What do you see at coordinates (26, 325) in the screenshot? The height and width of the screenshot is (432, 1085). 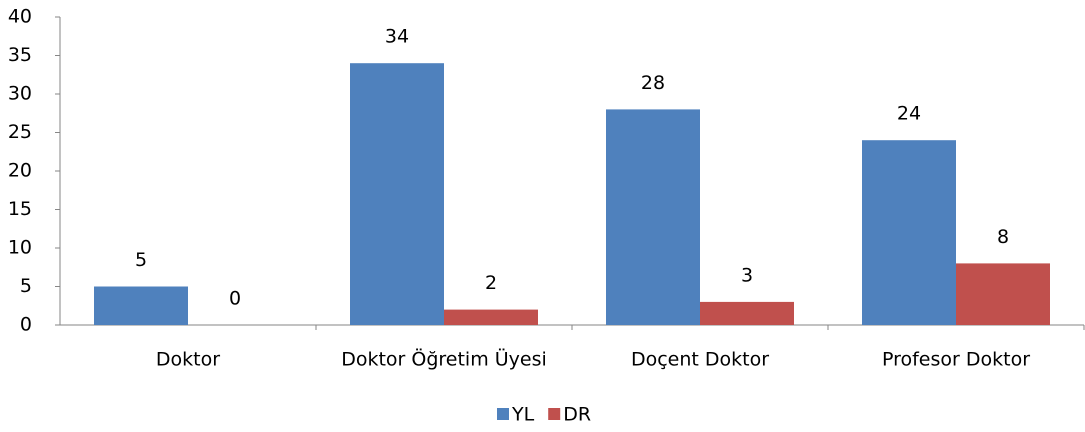 I see `y-tick-label: 0` at bounding box center [26, 325].